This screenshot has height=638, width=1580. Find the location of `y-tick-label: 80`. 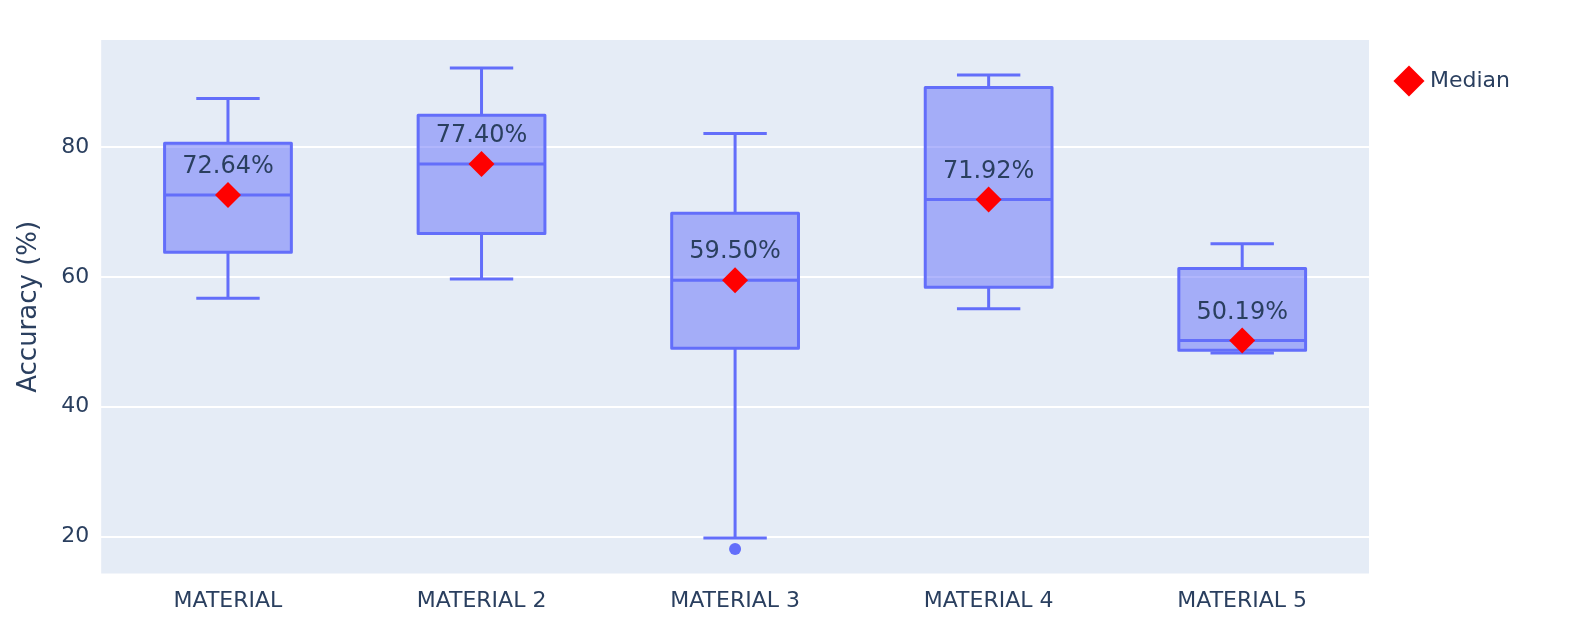

y-tick-label: 80 is located at coordinates (75, 145).